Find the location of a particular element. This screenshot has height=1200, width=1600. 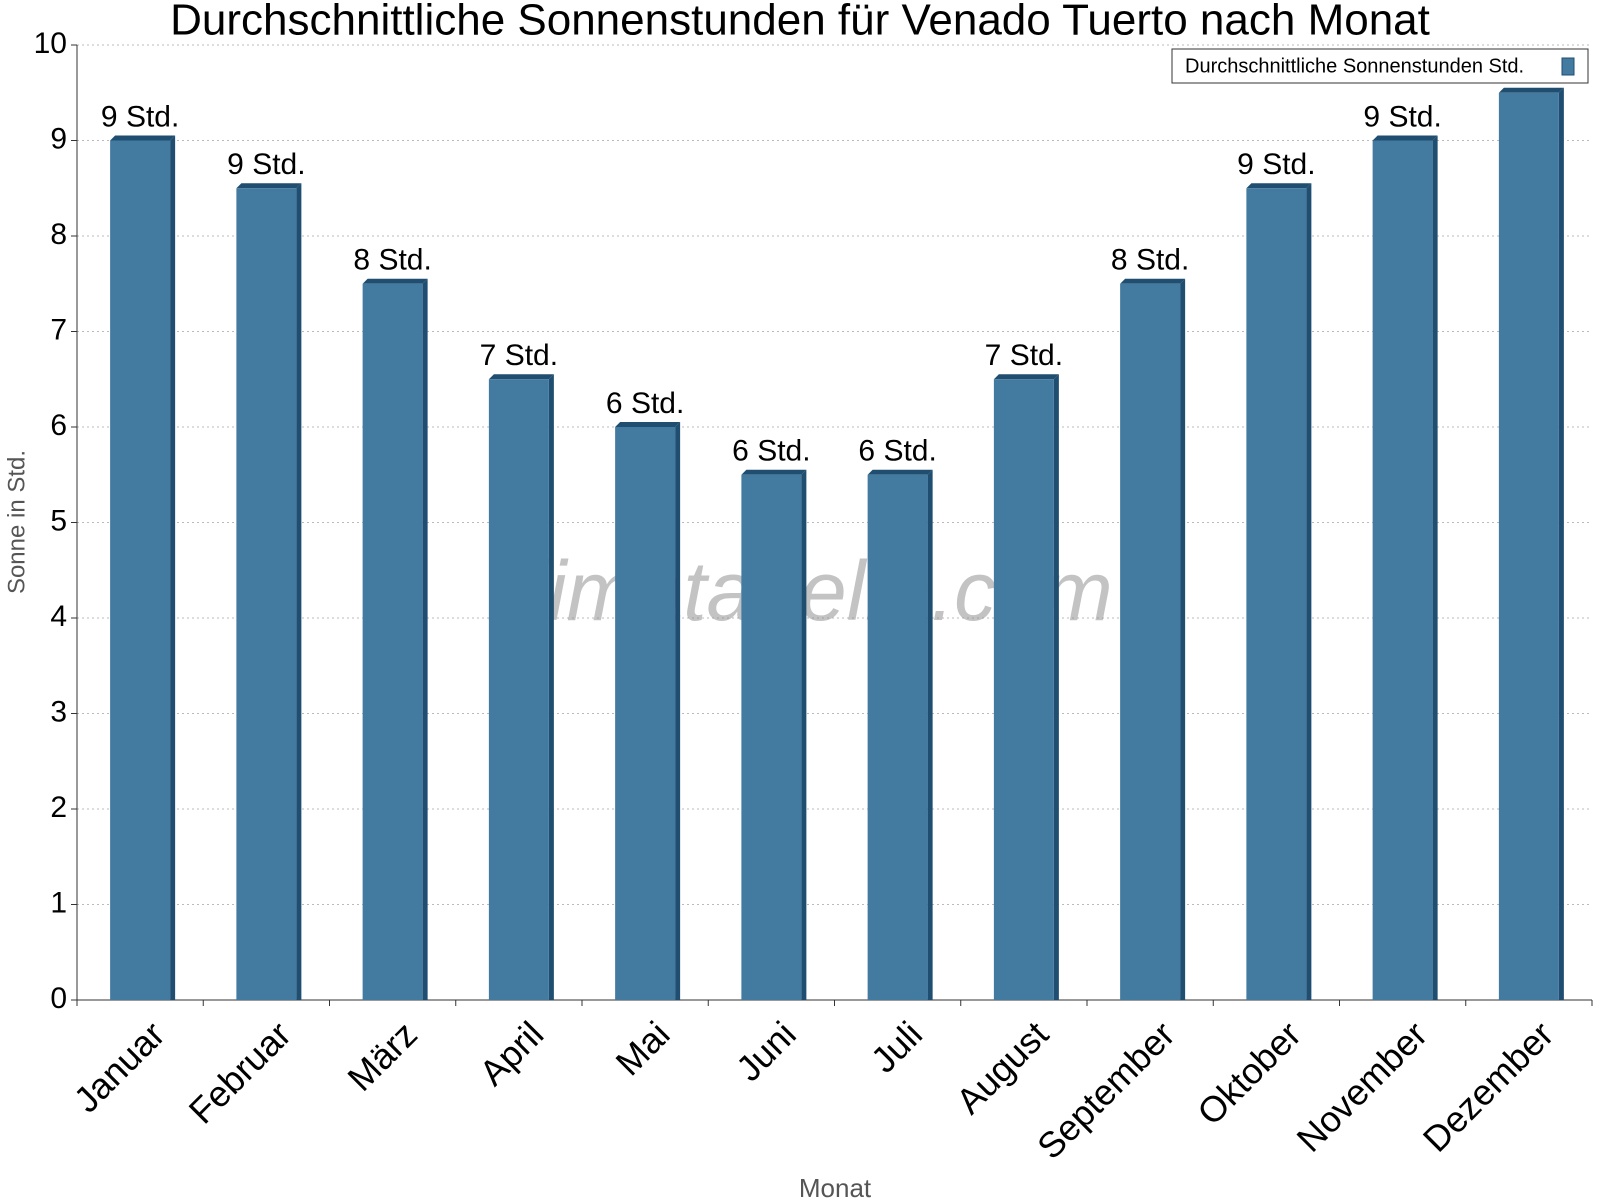

x-tick-label: März is located at coordinates (382, 1056).